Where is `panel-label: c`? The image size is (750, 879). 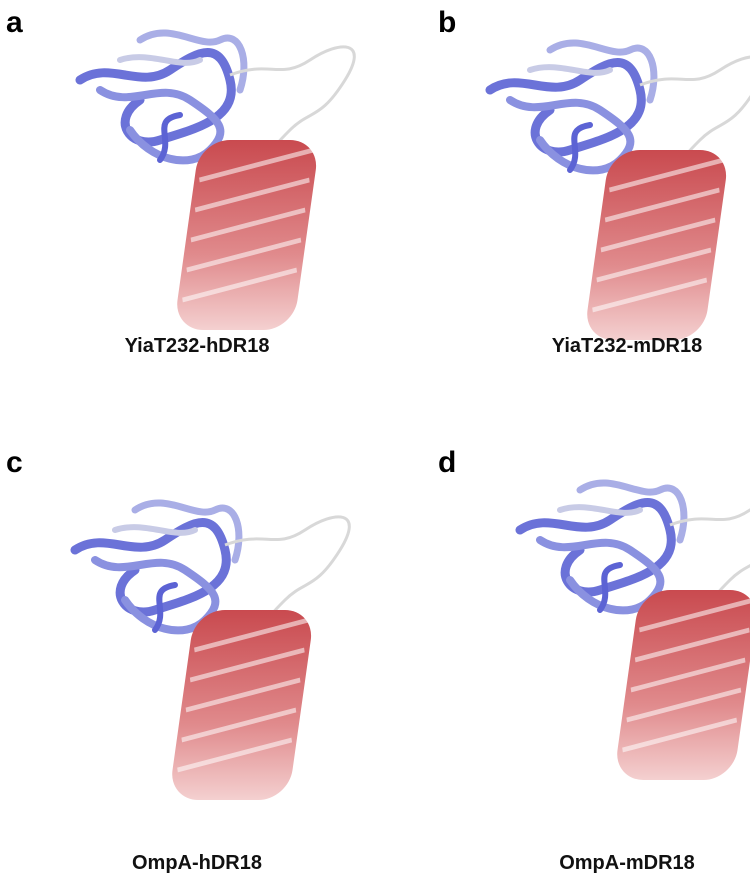 panel-label: c is located at coordinates (14, 462).